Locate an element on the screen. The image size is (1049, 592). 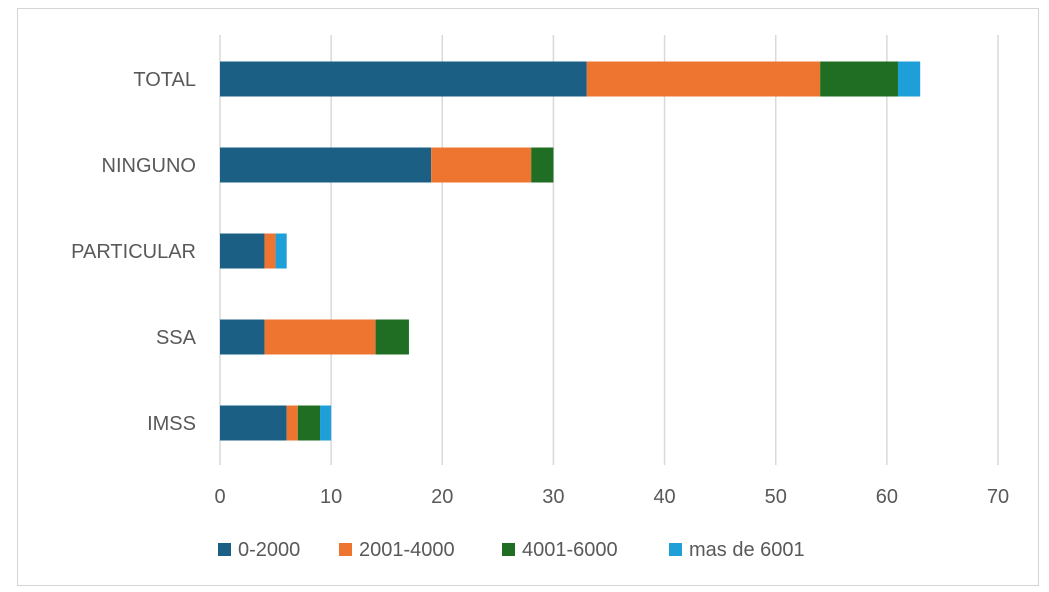
x-tick-label: 60 is located at coordinates (887, 497).